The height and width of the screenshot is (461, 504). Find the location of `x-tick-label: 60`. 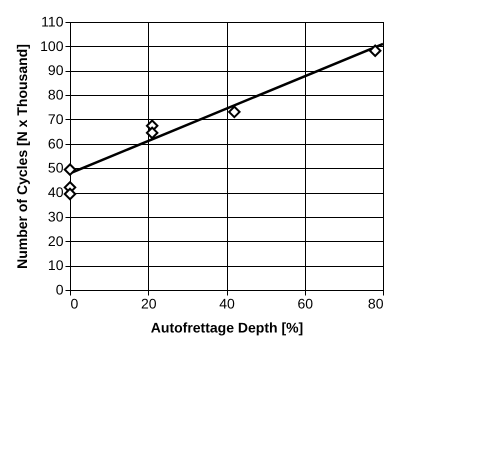

x-tick-label: 60 is located at coordinates (305, 304).